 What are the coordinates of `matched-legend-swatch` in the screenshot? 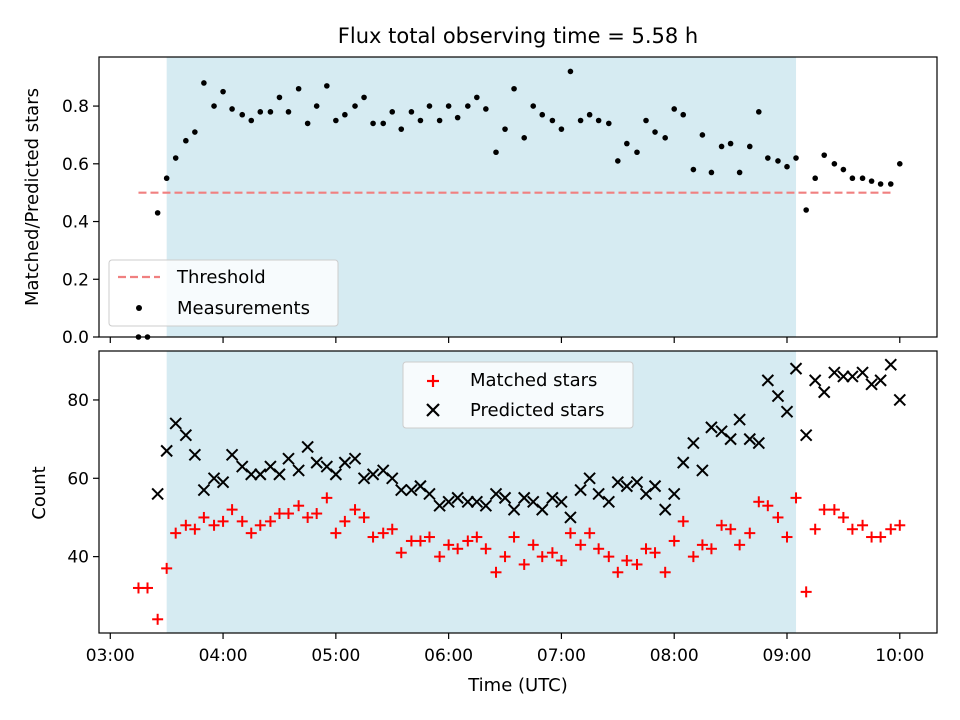 It's located at (433, 381).